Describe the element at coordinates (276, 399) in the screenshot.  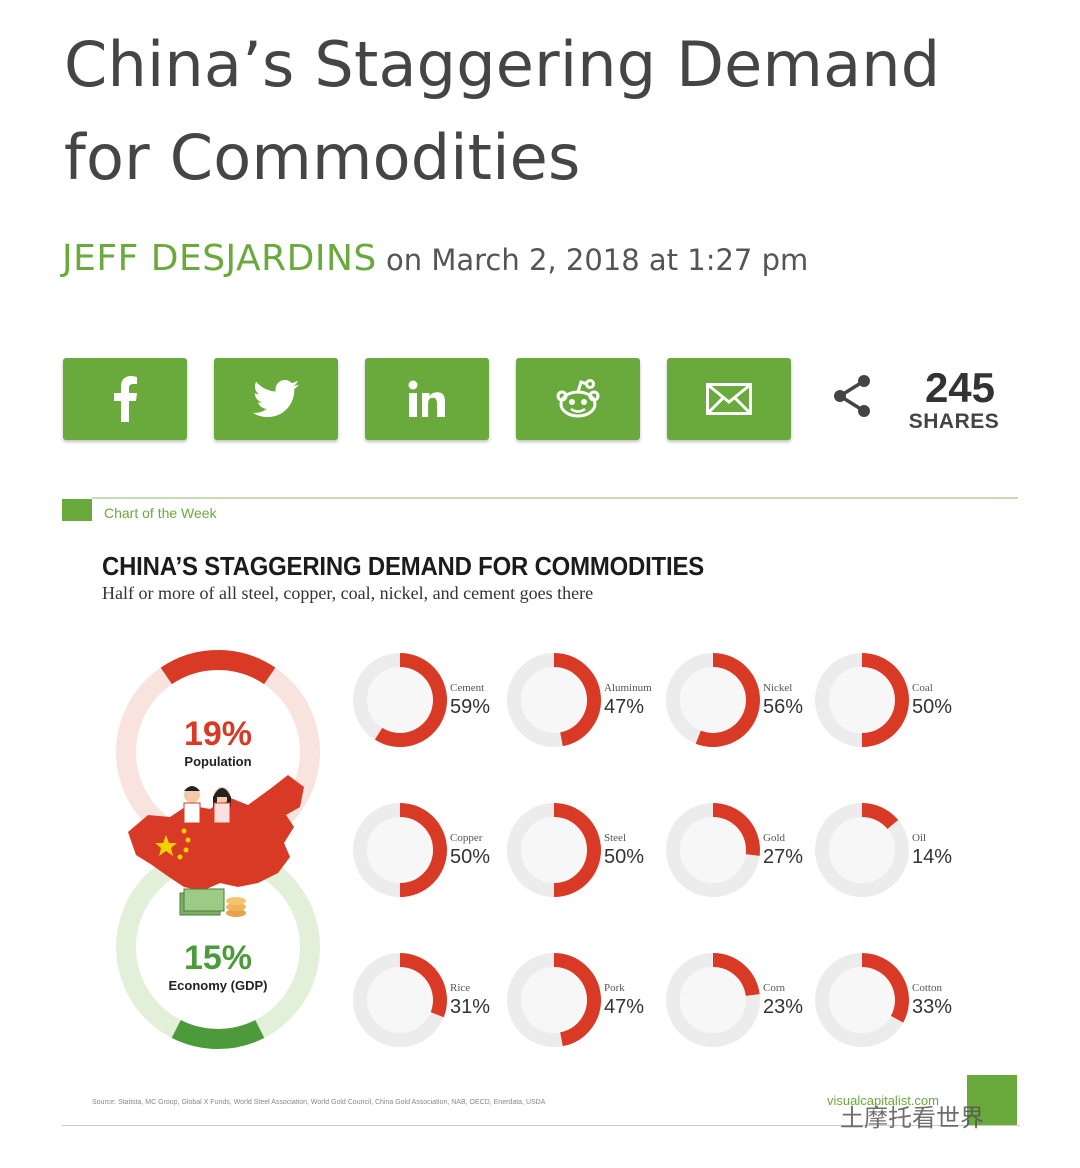
I see `twitter-share-button` at that location.